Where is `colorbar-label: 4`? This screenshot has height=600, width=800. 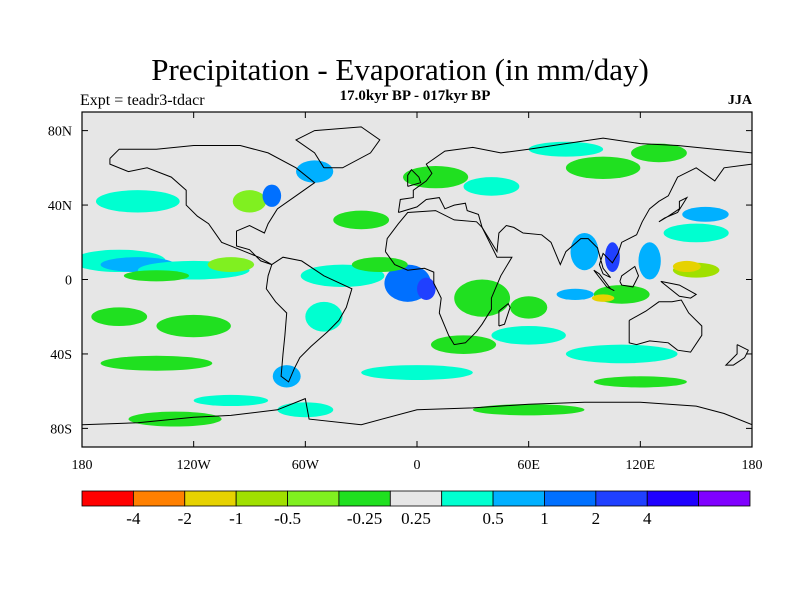 colorbar-label: 4 is located at coordinates (647, 518).